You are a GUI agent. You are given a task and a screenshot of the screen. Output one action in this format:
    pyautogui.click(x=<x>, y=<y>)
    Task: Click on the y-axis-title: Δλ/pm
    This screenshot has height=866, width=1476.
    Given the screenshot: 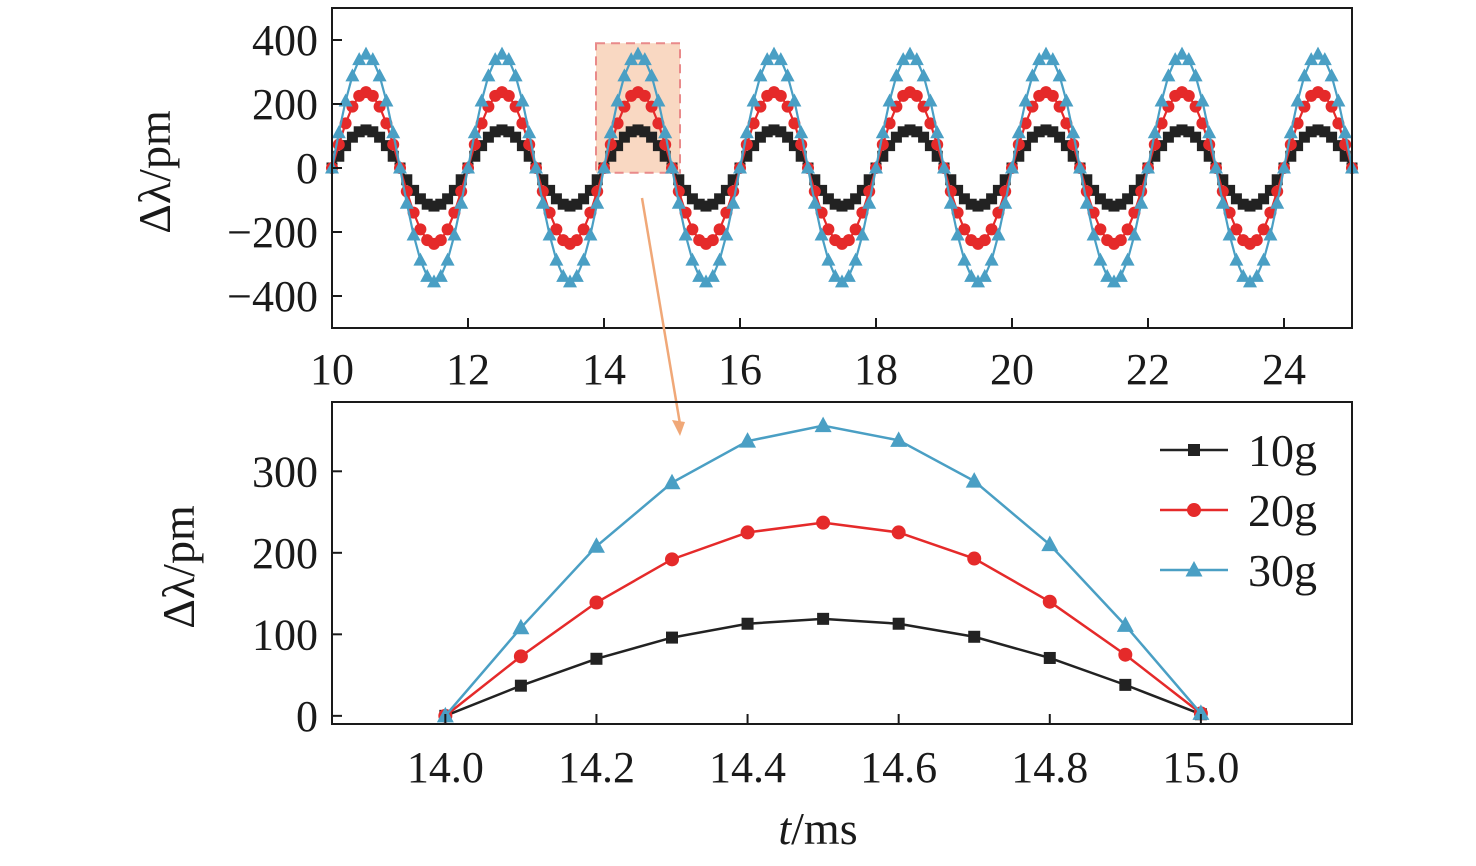 What is the action you would take?
    pyautogui.click(x=154, y=172)
    